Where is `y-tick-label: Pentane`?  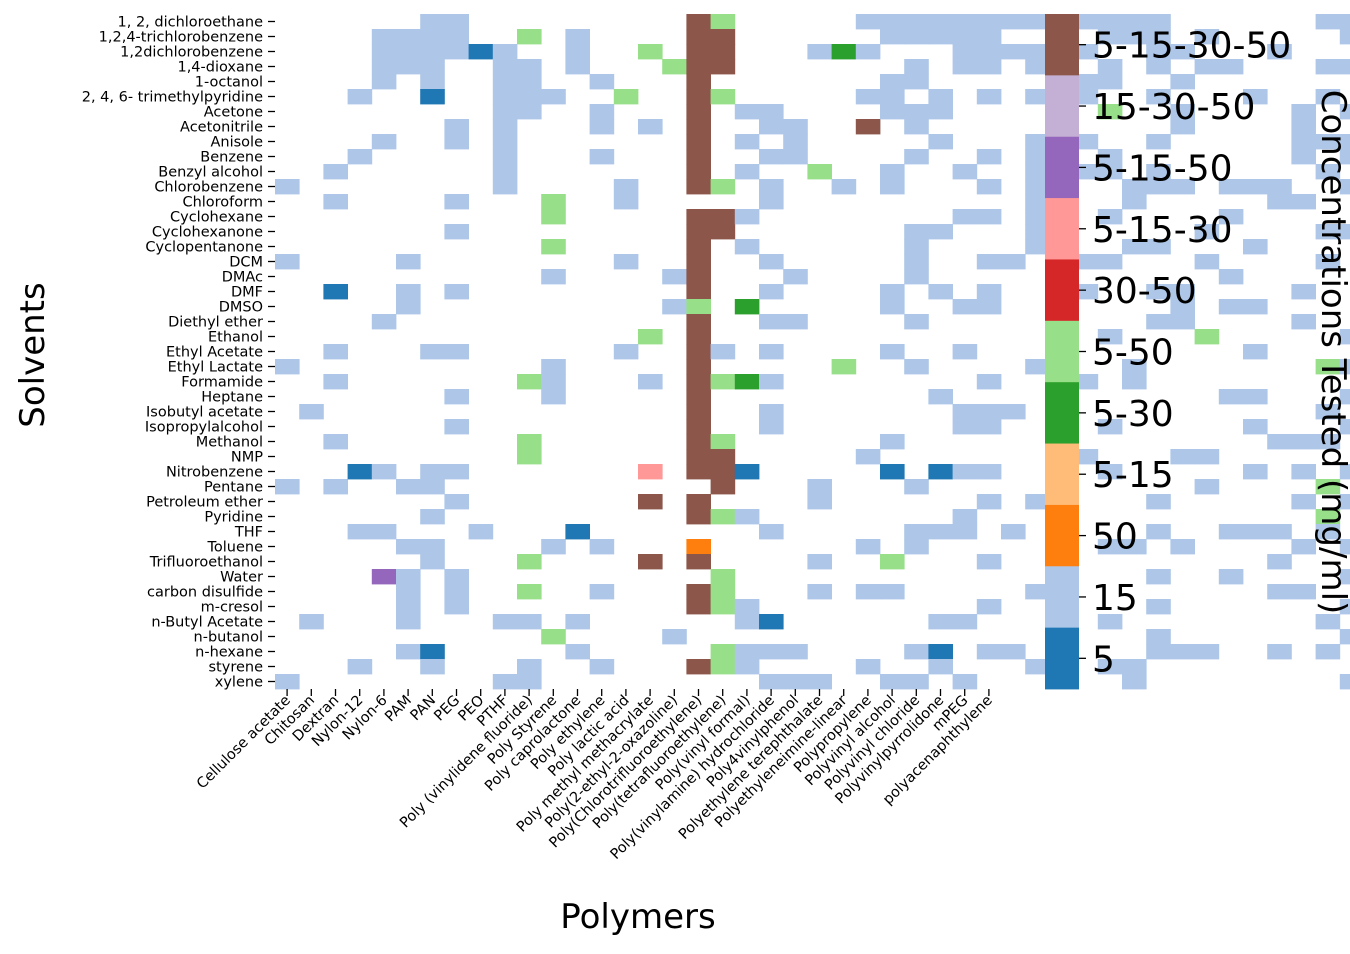 y-tick-label: Pentane is located at coordinates (233, 488).